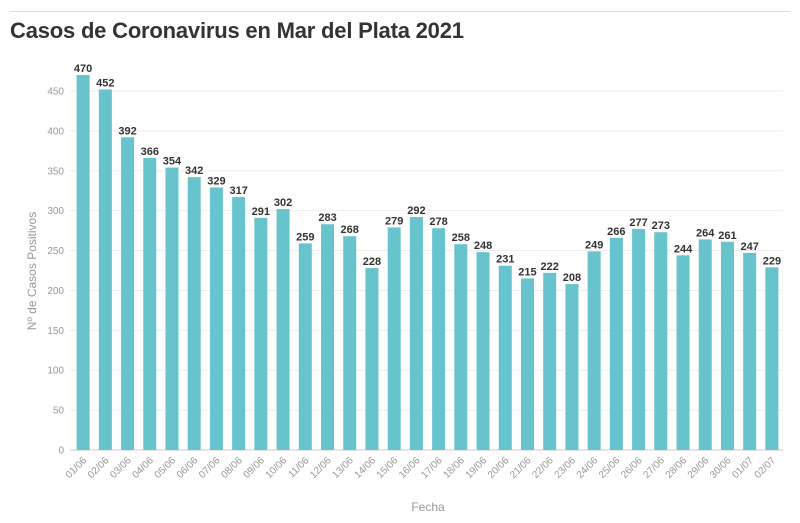  What do you see at coordinates (394, 221) in the screenshot?
I see `data-label: 279` at bounding box center [394, 221].